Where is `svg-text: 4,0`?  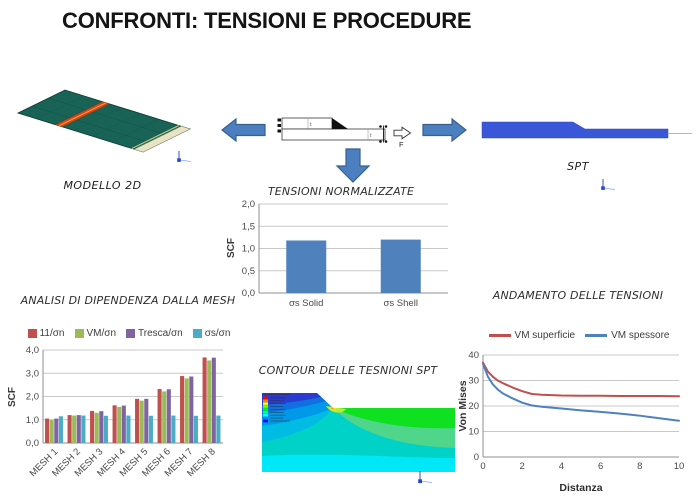
svg-text: 4,0 is located at coordinates (32, 350).